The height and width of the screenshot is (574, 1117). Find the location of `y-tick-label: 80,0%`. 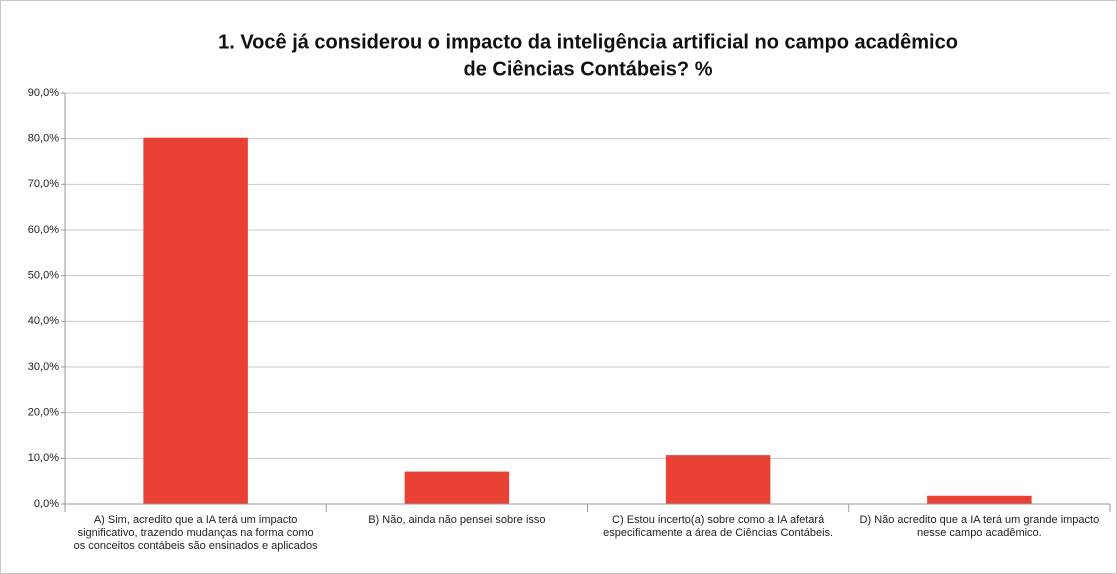

y-tick-label: 80,0% is located at coordinates (43, 139).